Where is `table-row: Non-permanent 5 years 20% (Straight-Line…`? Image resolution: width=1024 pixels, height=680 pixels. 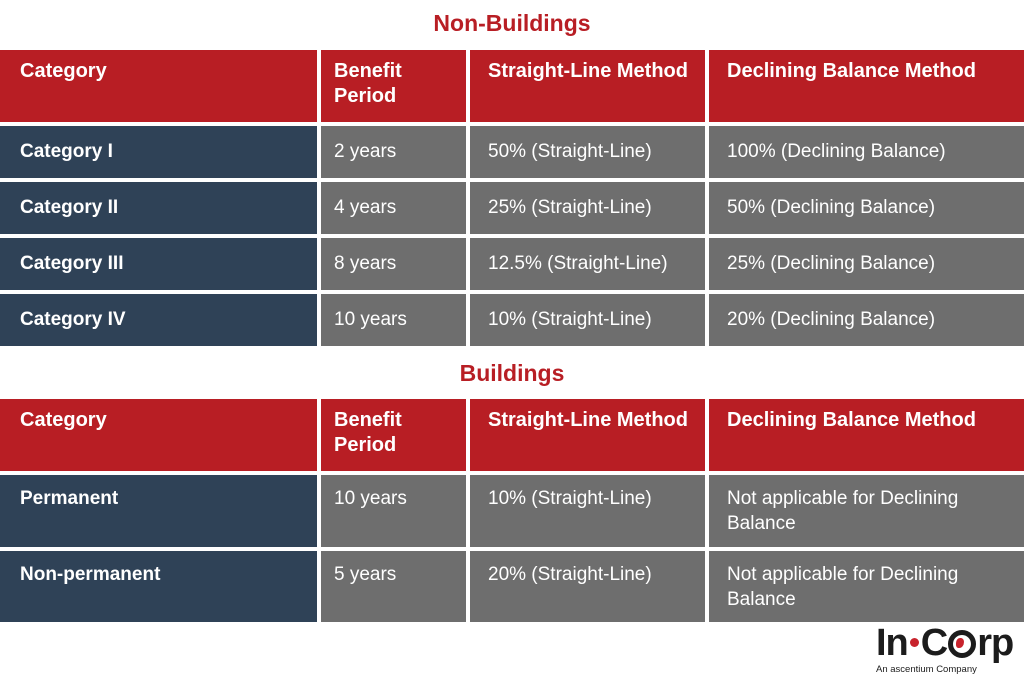 table-row: Non-permanent 5 years 20% (Straight-Line… is located at coordinates (512, 586).